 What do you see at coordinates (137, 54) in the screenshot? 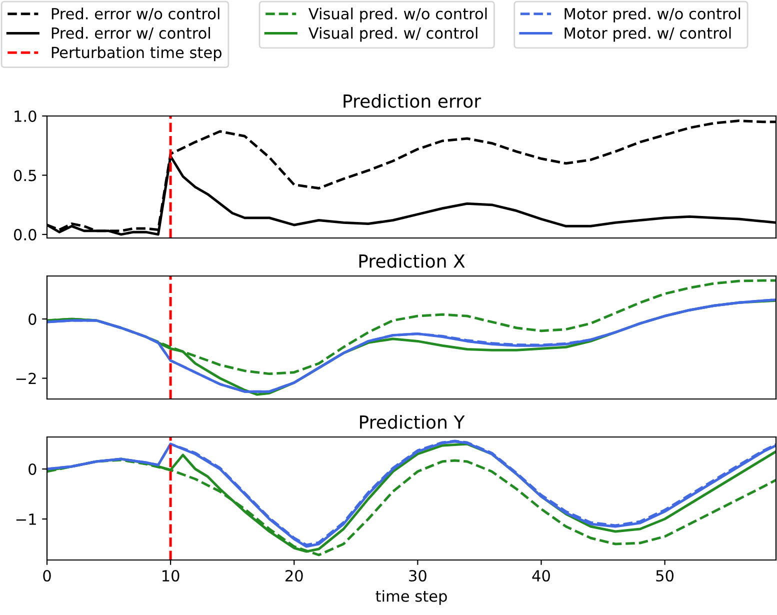
I see `legend-label: Perturbation time step` at bounding box center [137, 54].